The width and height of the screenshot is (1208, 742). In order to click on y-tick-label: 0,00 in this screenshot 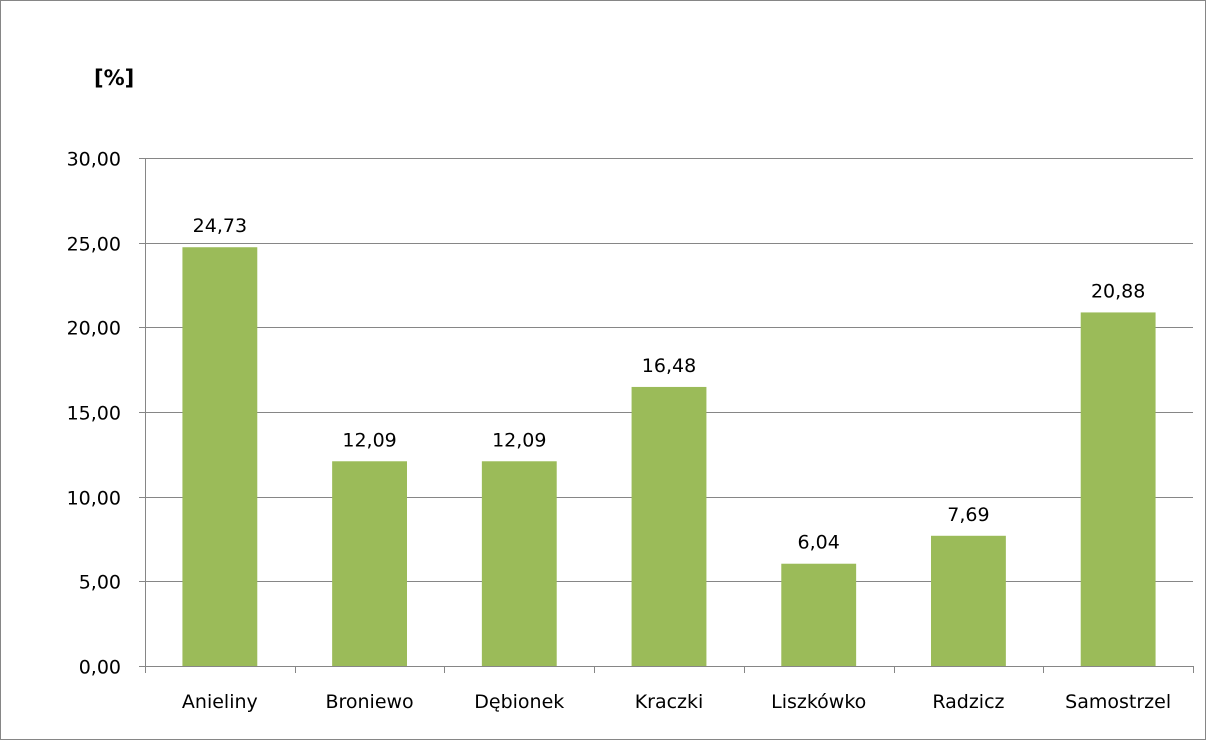, I will do `click(100, 668)`.